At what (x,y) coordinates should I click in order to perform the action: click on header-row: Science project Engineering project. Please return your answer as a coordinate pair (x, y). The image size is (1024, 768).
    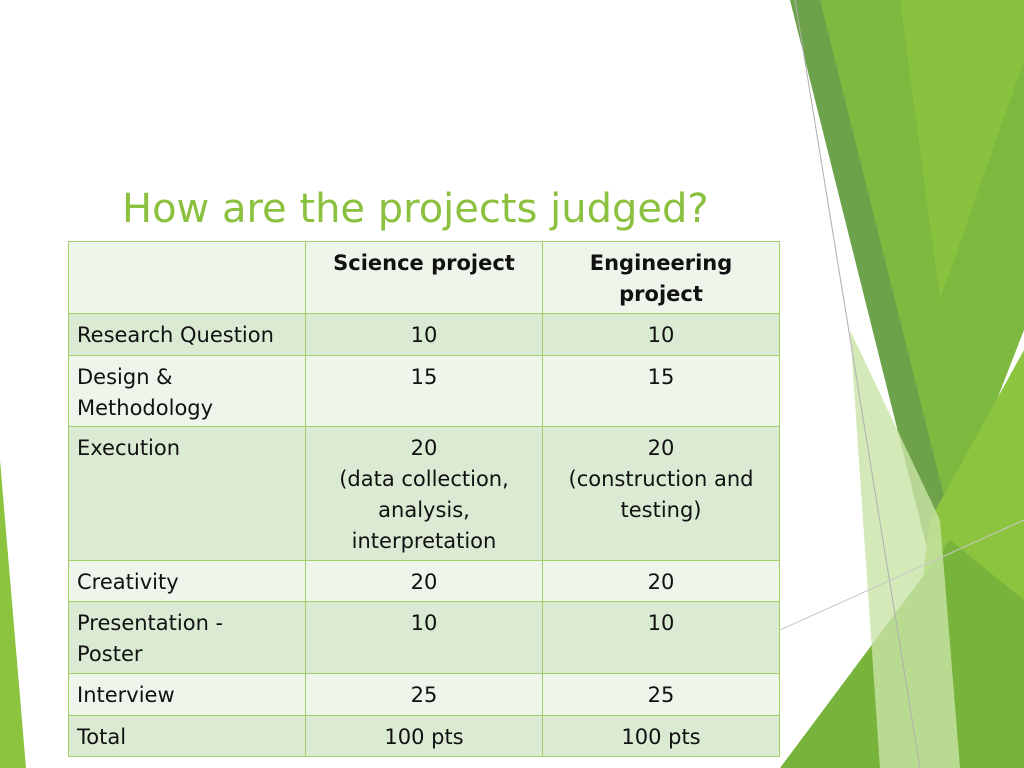
    Looking at the image, I should click on (424, 277).